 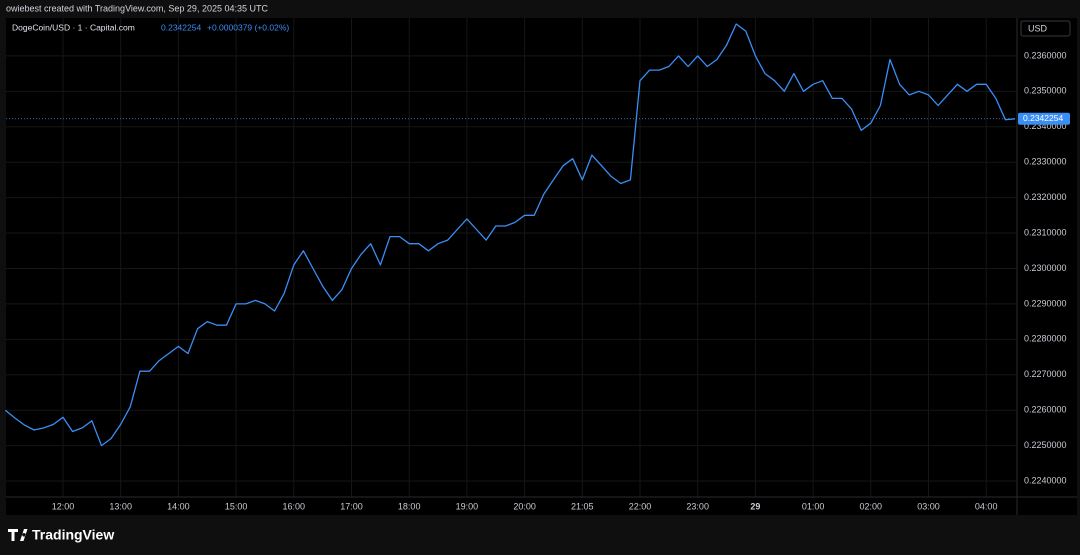 What do you see at coordinates (1045, 303) in the screenshot?
I see `y-tick-label: 0.2290000` at bounding box center [1045, 303].